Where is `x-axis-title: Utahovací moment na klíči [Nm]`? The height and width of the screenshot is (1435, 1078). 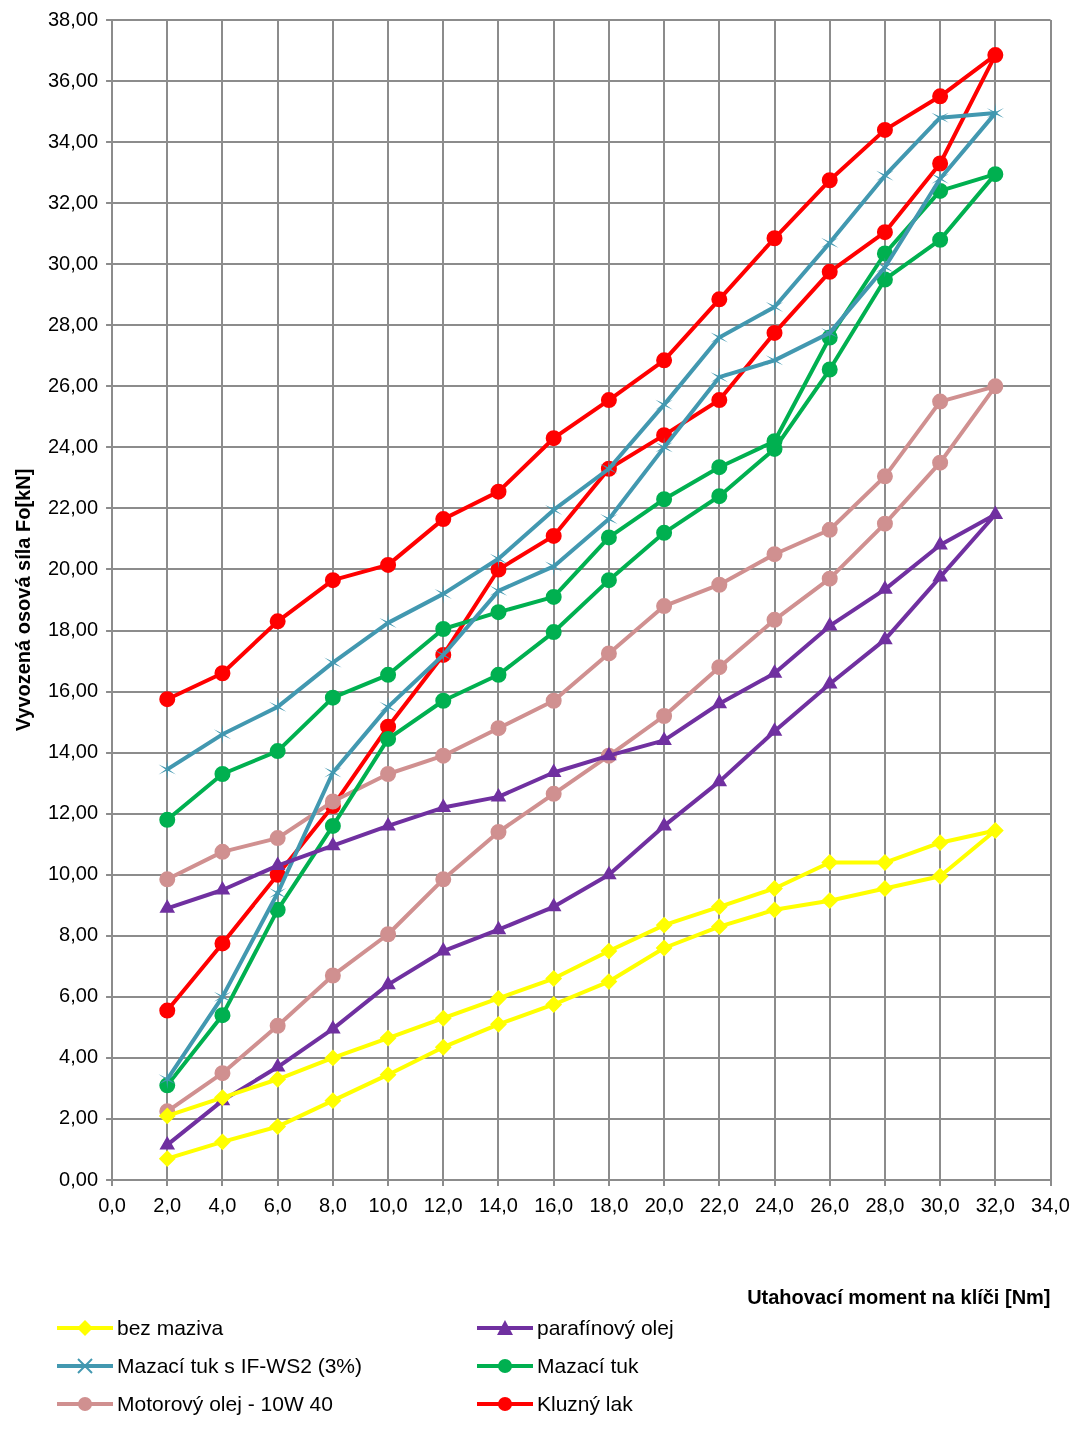 x-axis-title: Utahovací moment na klíči [Nm] is located at coordinates (899, 1296).